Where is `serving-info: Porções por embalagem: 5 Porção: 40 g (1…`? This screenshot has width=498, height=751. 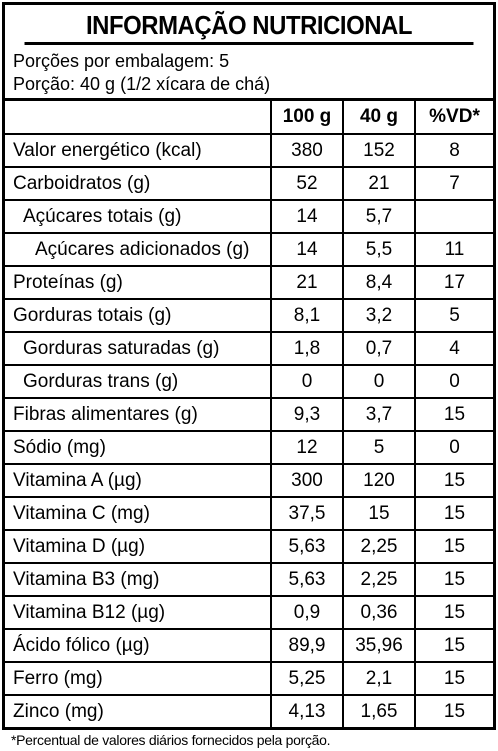 serving-info: Porções por embalagem: 5 Porção: 40 g (1… is located at coordinates (249, 73).